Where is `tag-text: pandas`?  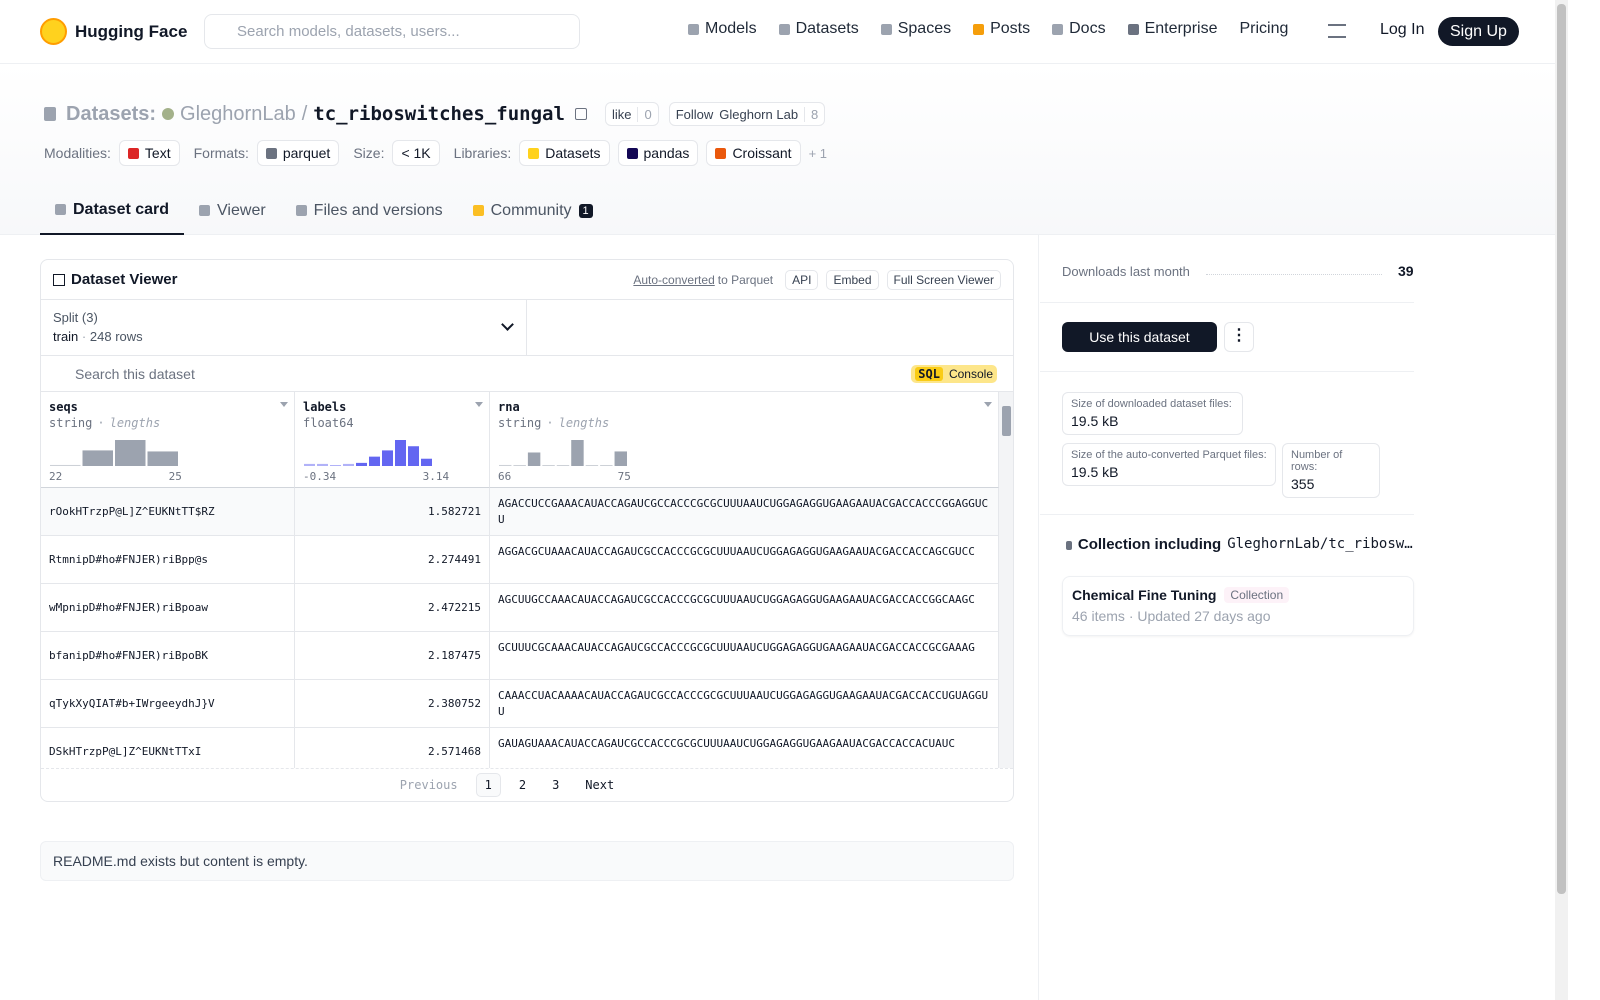 tag-text: pandas is located at coordinates (666, 153).